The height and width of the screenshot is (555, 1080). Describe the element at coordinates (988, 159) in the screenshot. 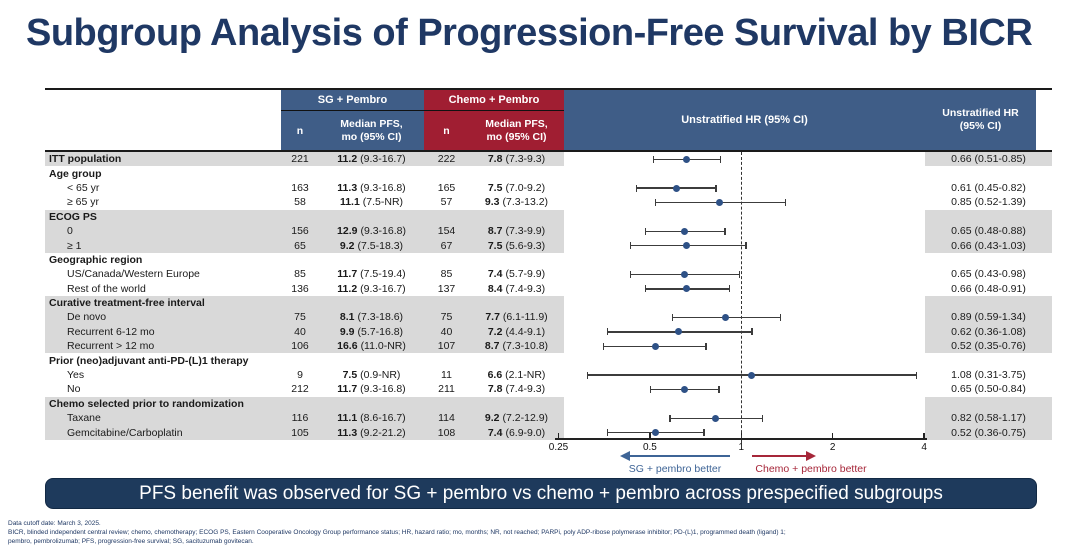

I see `hr-value: 0.66 (0.51-0.85)` at that location.